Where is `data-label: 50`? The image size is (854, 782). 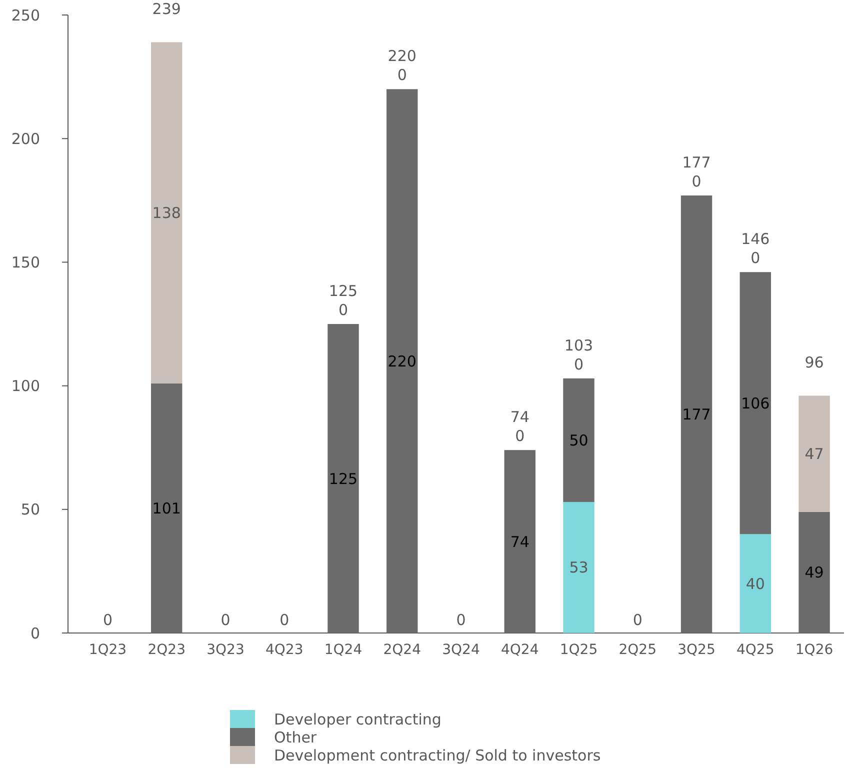
data-label: 50 is located at coordinates (578, 440).